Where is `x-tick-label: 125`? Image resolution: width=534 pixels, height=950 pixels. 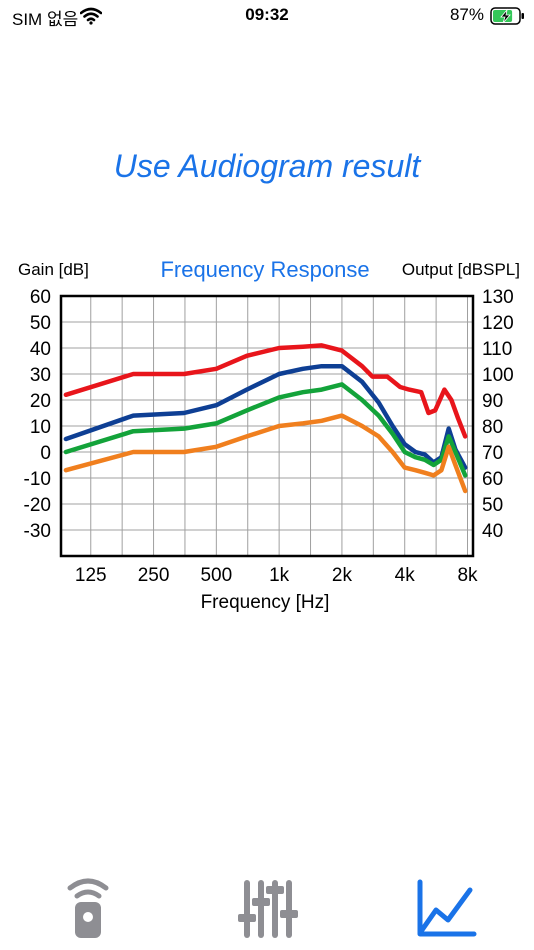
x-tick-label: 125 is located at coordinates (91, 575).